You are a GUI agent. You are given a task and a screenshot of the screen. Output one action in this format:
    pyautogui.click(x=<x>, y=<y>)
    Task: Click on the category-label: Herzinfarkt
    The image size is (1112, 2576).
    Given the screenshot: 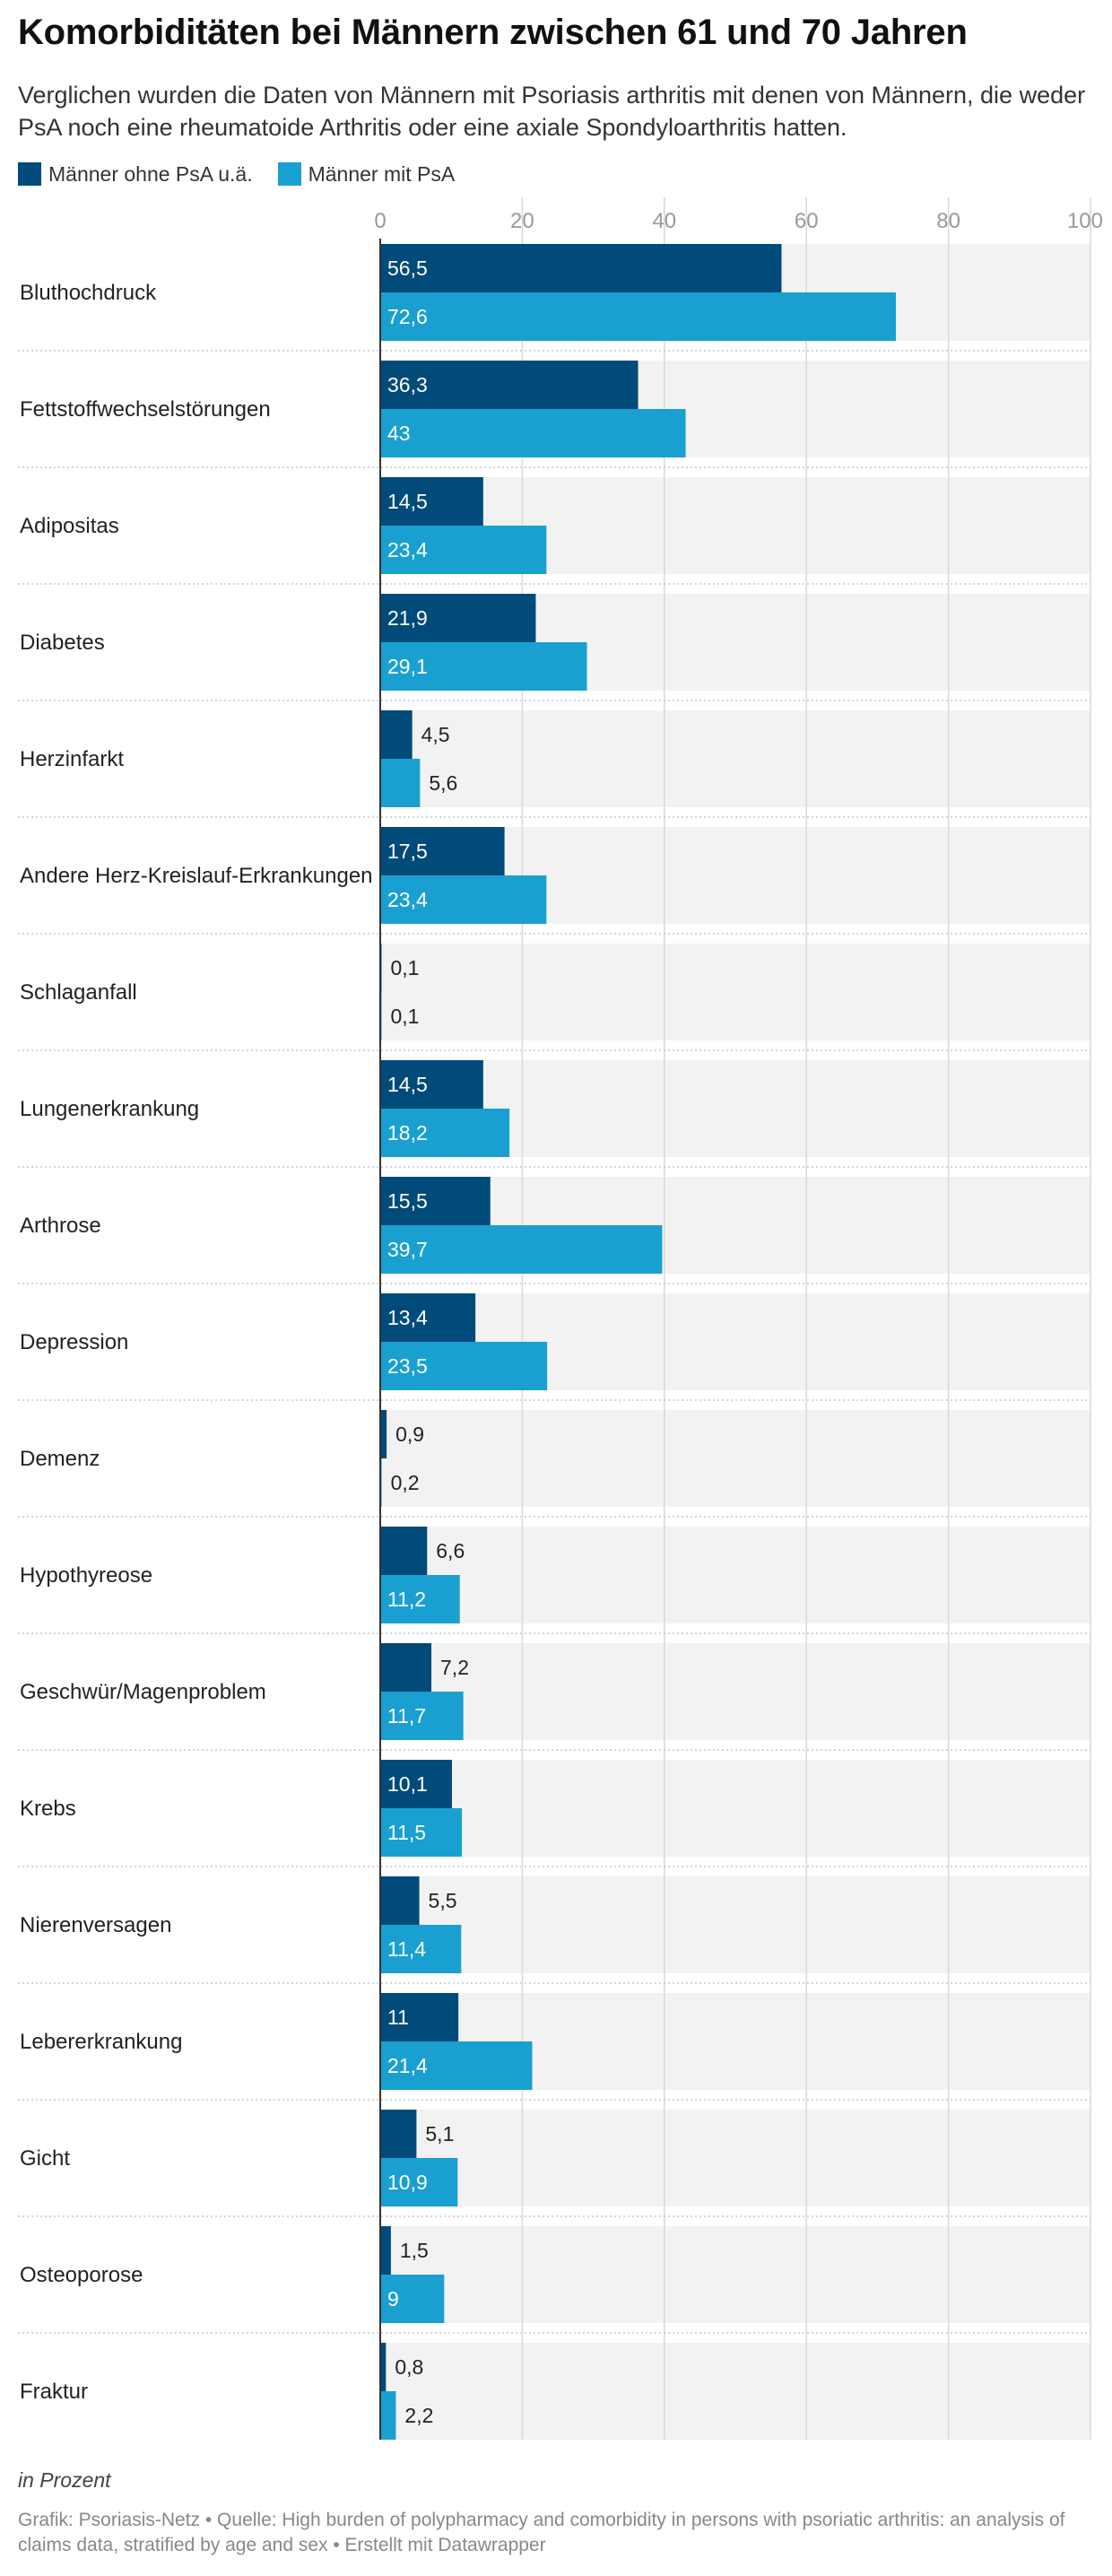 What is the action you would take?
    pyautogui.click(x=72, y=759)
    